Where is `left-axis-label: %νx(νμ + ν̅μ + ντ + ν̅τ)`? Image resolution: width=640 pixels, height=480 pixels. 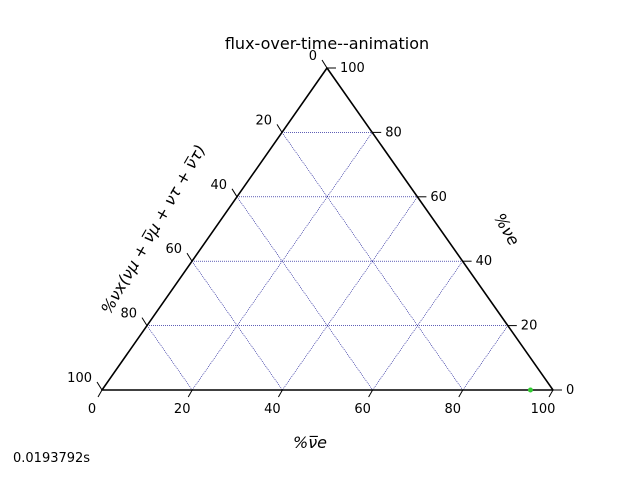
left-axis-label: %νx(νμ + ν̅μ + ντ + ν̅τ) is located at coordinates (153, 229).